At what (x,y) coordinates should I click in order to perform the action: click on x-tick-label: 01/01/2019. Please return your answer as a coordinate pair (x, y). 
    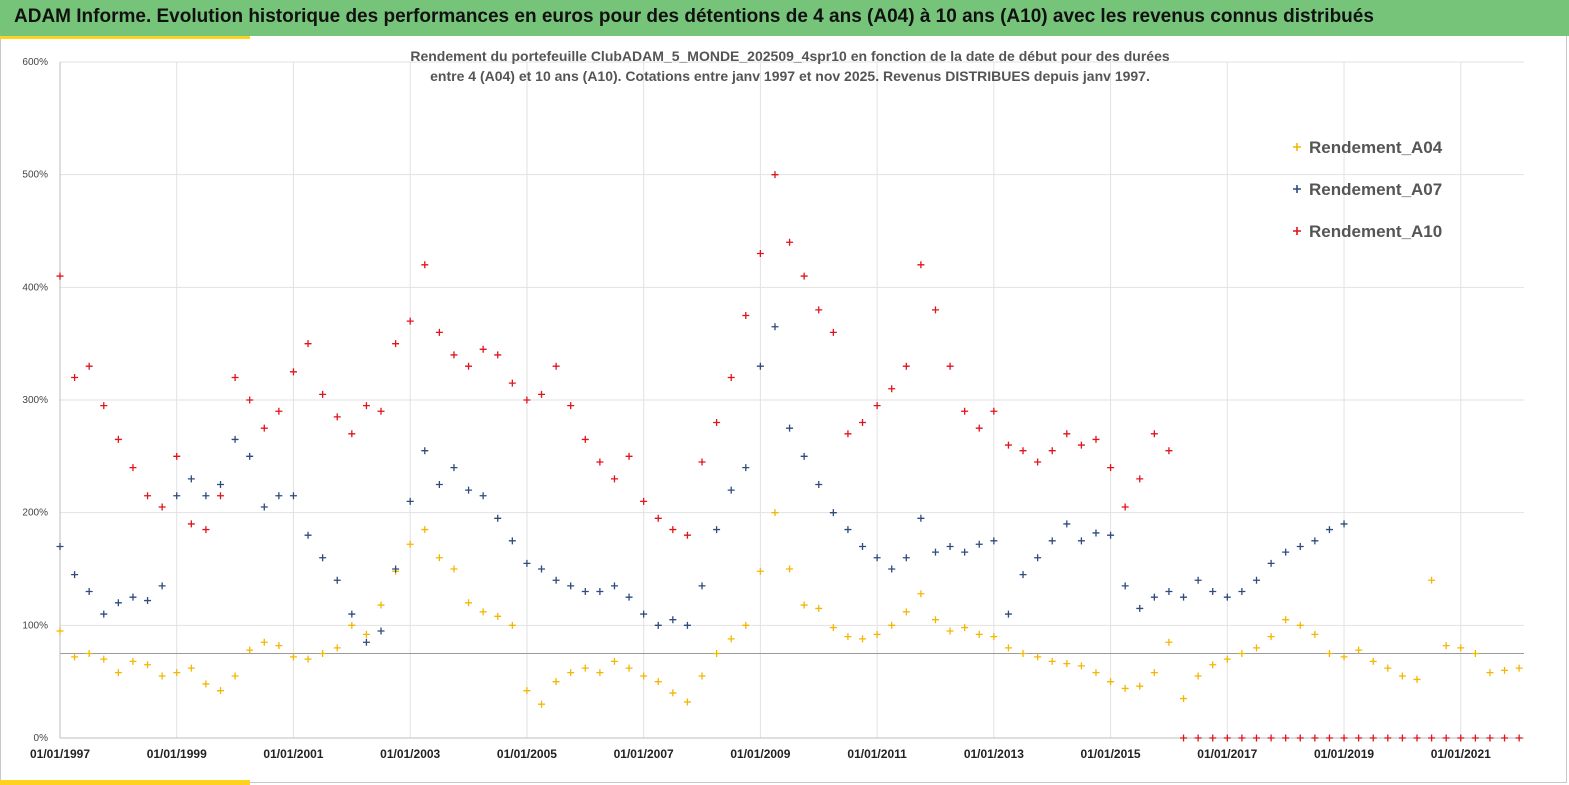
    Looking at the image, I should click on (1344, 754).